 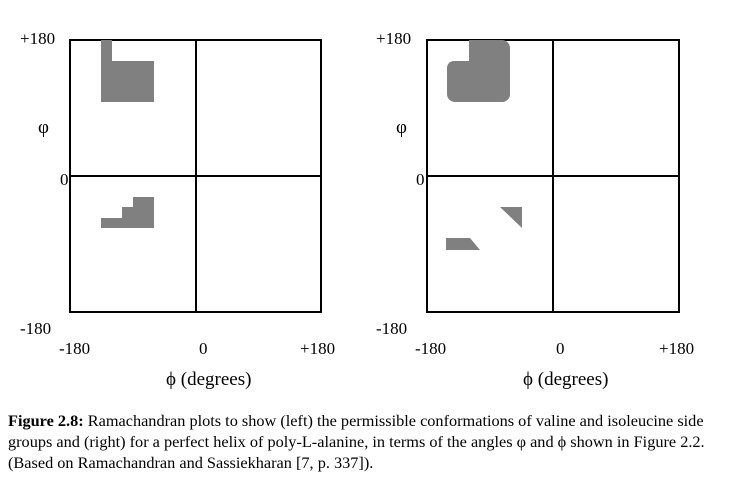 I want to click on caption-label: Figure 2.8:, so click(x=46, y=420).